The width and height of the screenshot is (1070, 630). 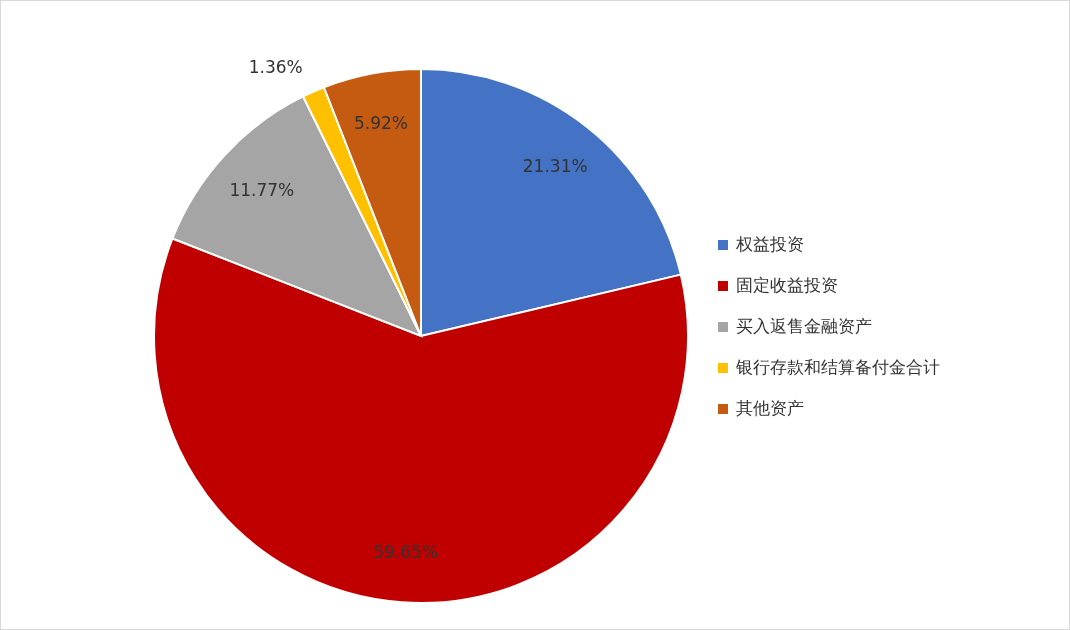 What do you see at coordinates (381, 123) in the screenshot?
I see `data-label: 5.92%` at bounding box center [381, 123].